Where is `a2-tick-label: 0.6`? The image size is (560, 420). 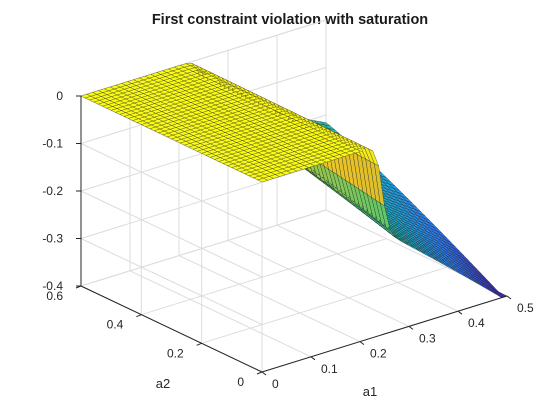 a2-tick-label: 0.6 is located at coordinates (54, 296).